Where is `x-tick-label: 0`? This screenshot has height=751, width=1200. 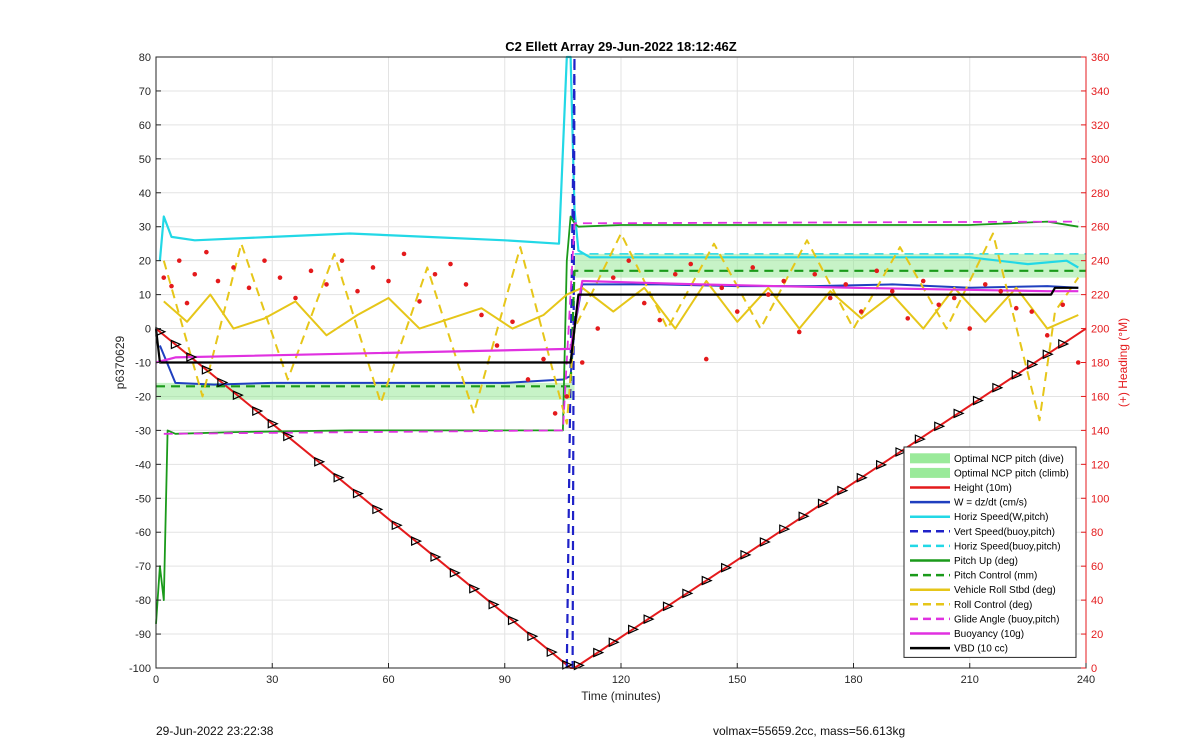
x-tick-label: 0 is located at coordinates (156, 680).